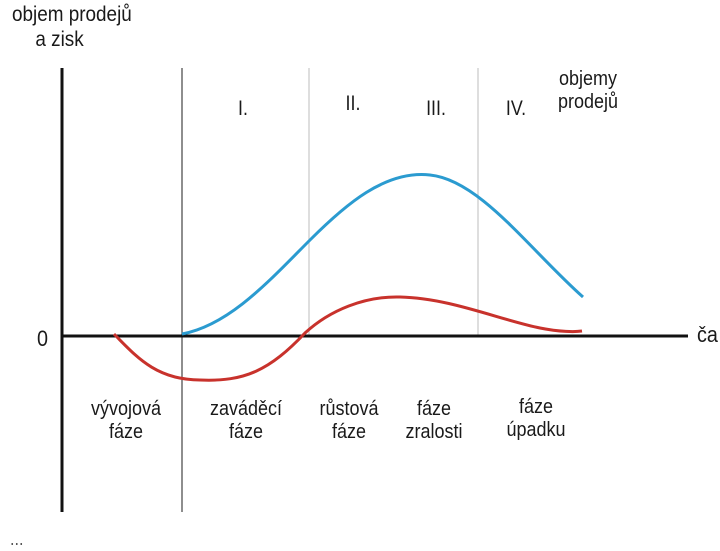 Image resolution: width=720 pixels, height=551 pixels. I want to click on phase-development-line-2: fáze, so click(126, 432).